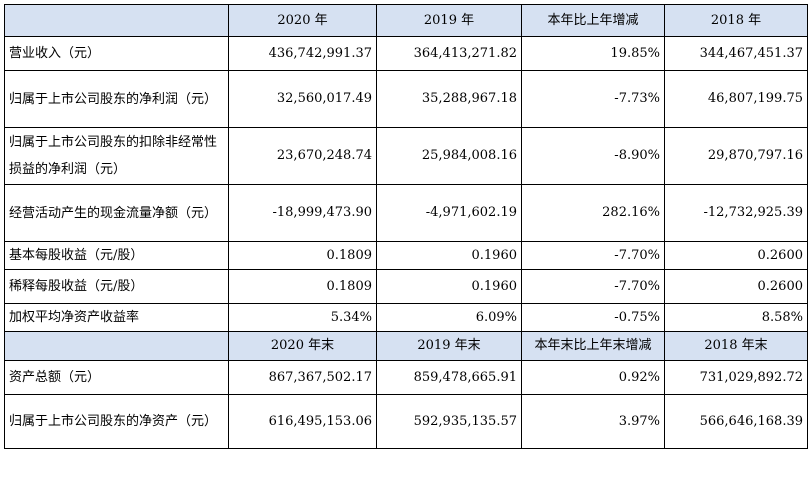 This screenshot has width=810, height=482. I want to click on value-2018: -12,732,925.39, so click(736, 213).